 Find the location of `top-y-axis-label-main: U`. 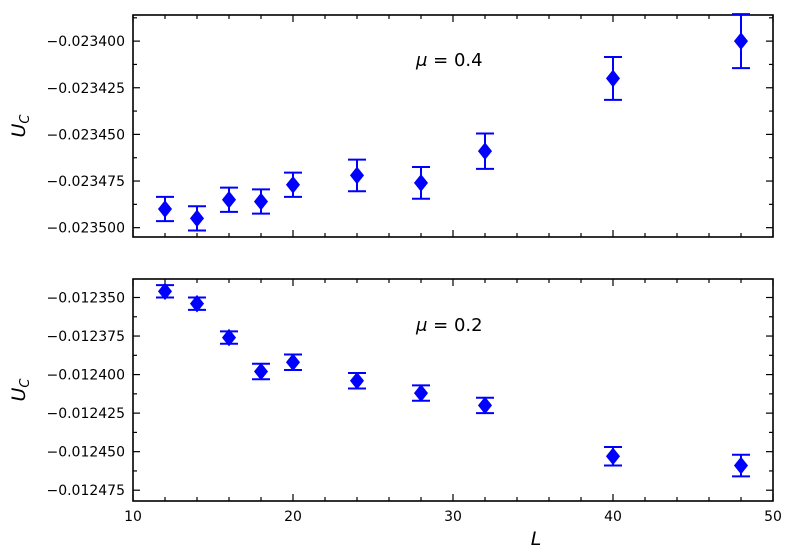

top-y-axis-label-main: U is located at coordinates (19, 131).